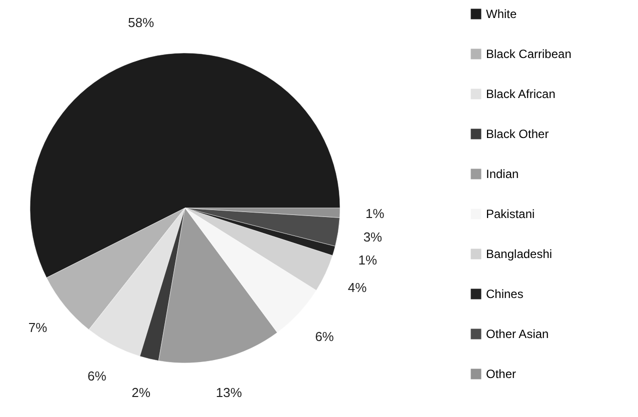  I want to click on legend-label: Chines, so click(505, 294).